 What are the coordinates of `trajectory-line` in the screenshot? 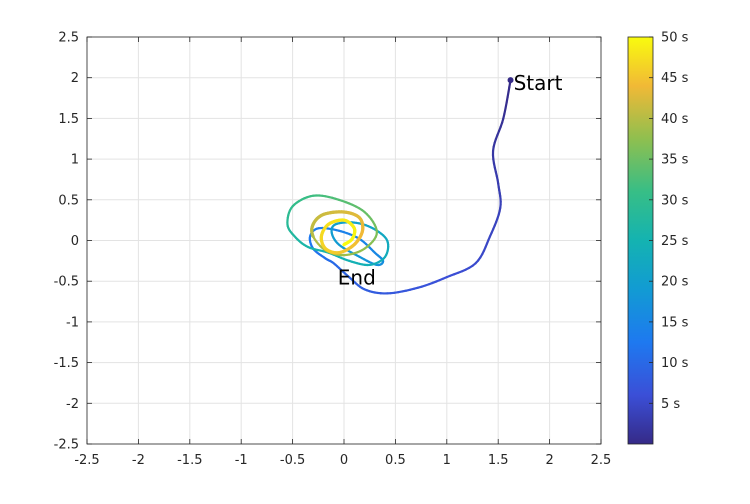 It's located at (398, 186).